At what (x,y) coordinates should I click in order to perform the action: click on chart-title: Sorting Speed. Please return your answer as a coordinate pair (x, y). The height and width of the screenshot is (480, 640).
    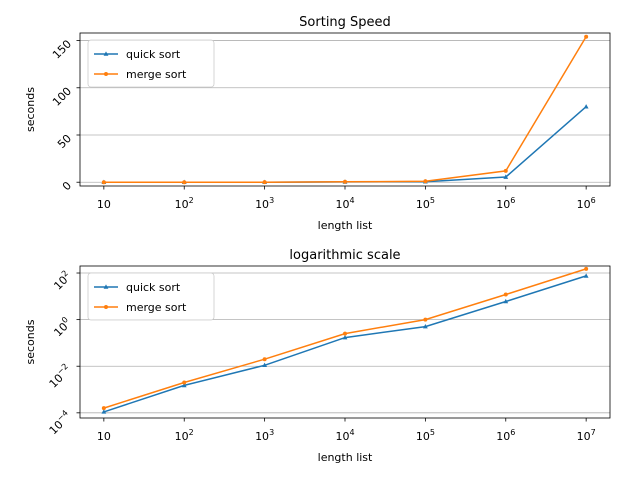
    Looking at the image, I should click on (345, 22).